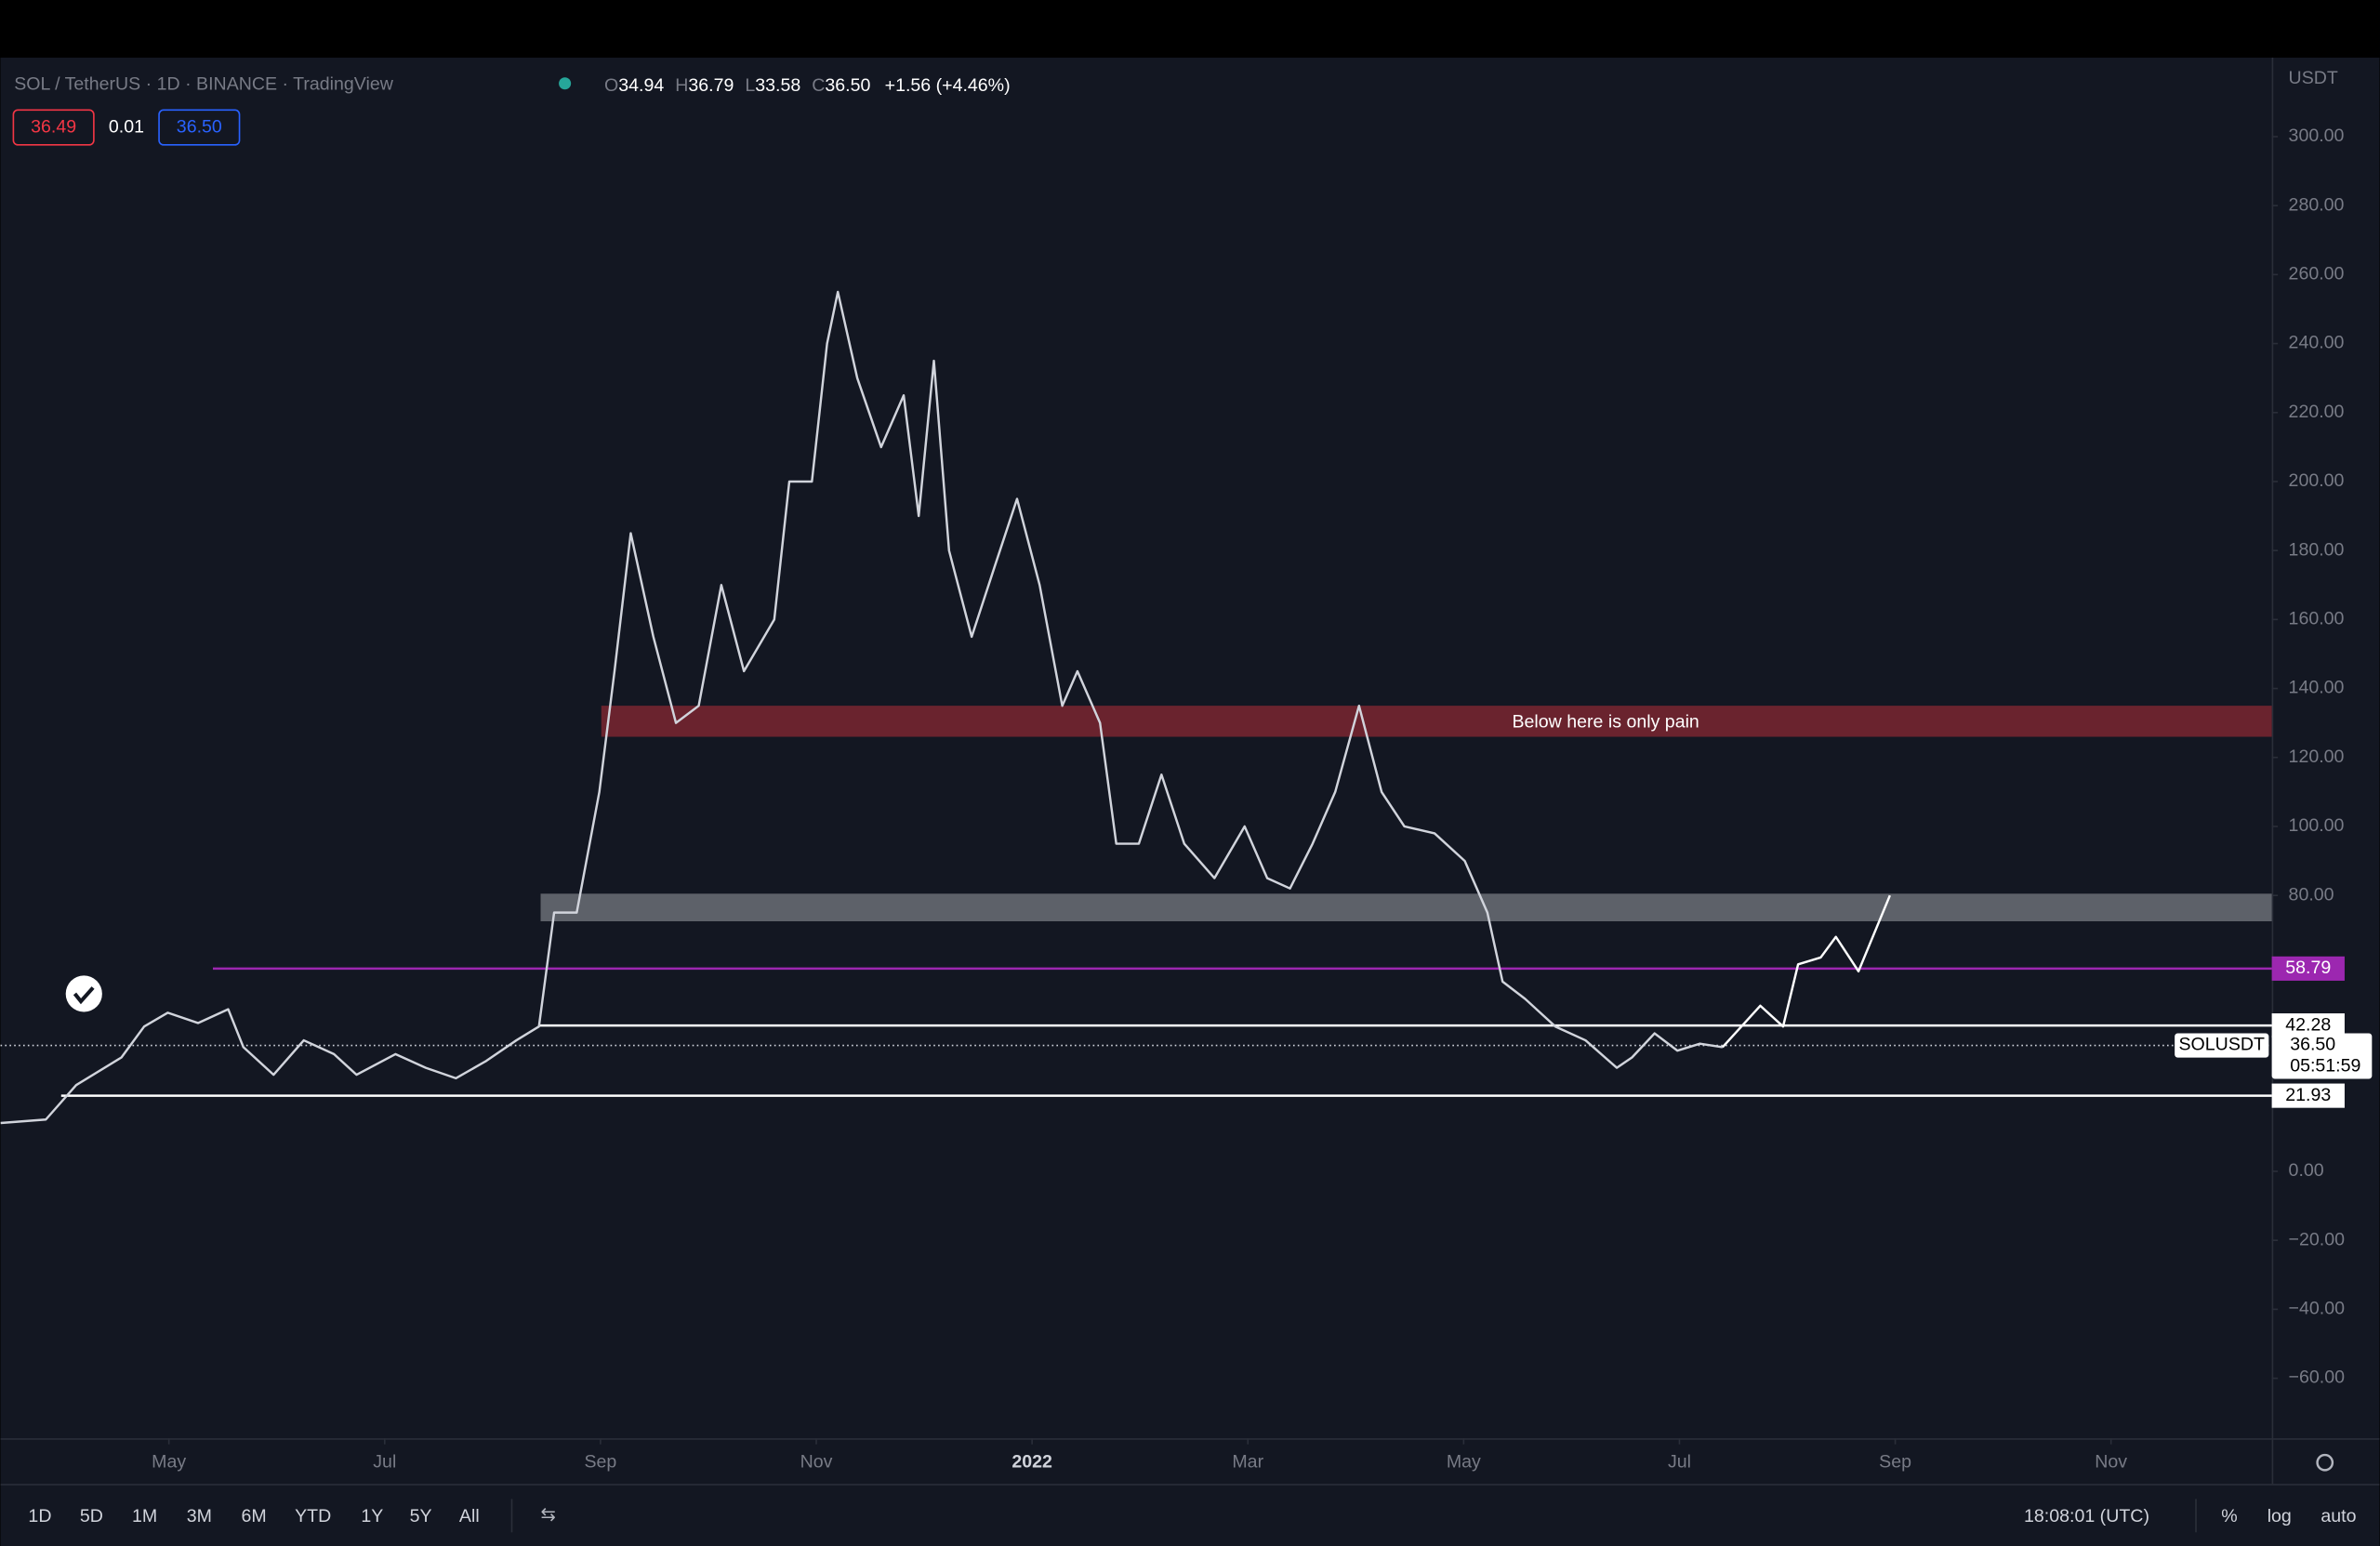  I want to click on percent: %, so click(2229, 1516).